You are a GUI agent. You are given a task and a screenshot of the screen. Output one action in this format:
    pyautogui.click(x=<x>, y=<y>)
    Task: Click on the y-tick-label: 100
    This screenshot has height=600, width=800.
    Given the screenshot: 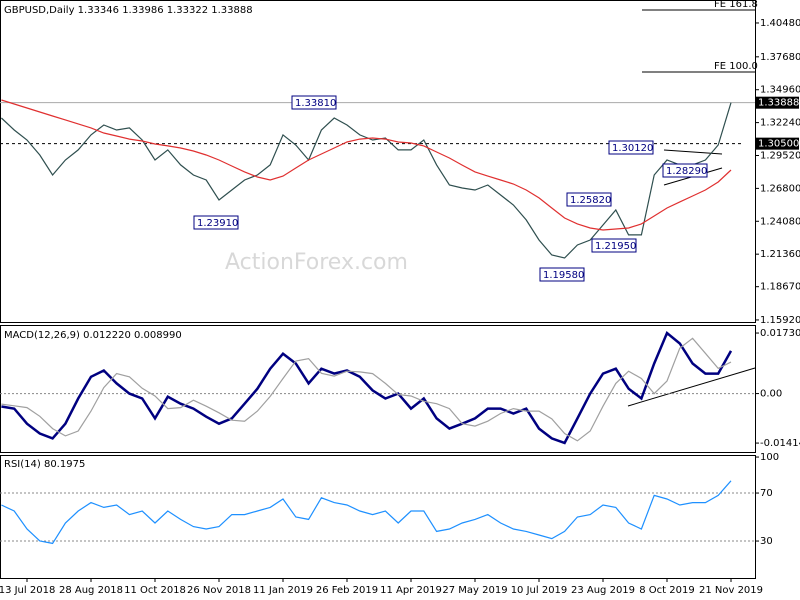 What is the action you would take?
    pyautogui.click(x=769, y=457)
    